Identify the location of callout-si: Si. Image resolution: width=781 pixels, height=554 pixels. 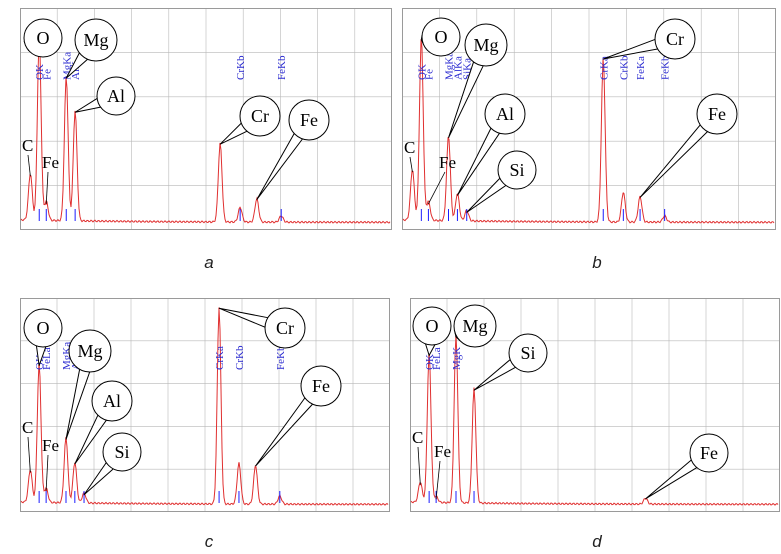
(501, 181).